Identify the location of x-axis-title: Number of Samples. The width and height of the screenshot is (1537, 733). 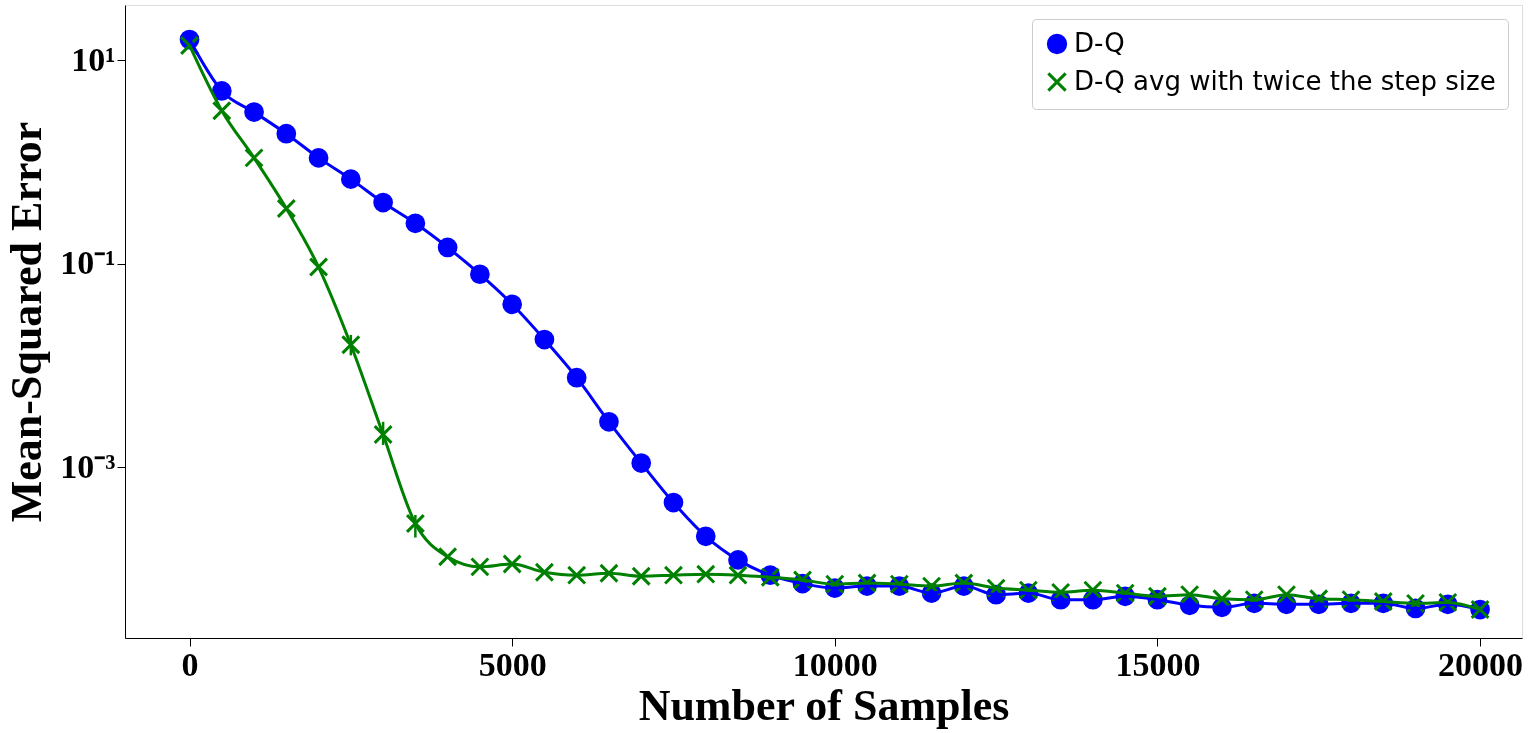
(824, 705).